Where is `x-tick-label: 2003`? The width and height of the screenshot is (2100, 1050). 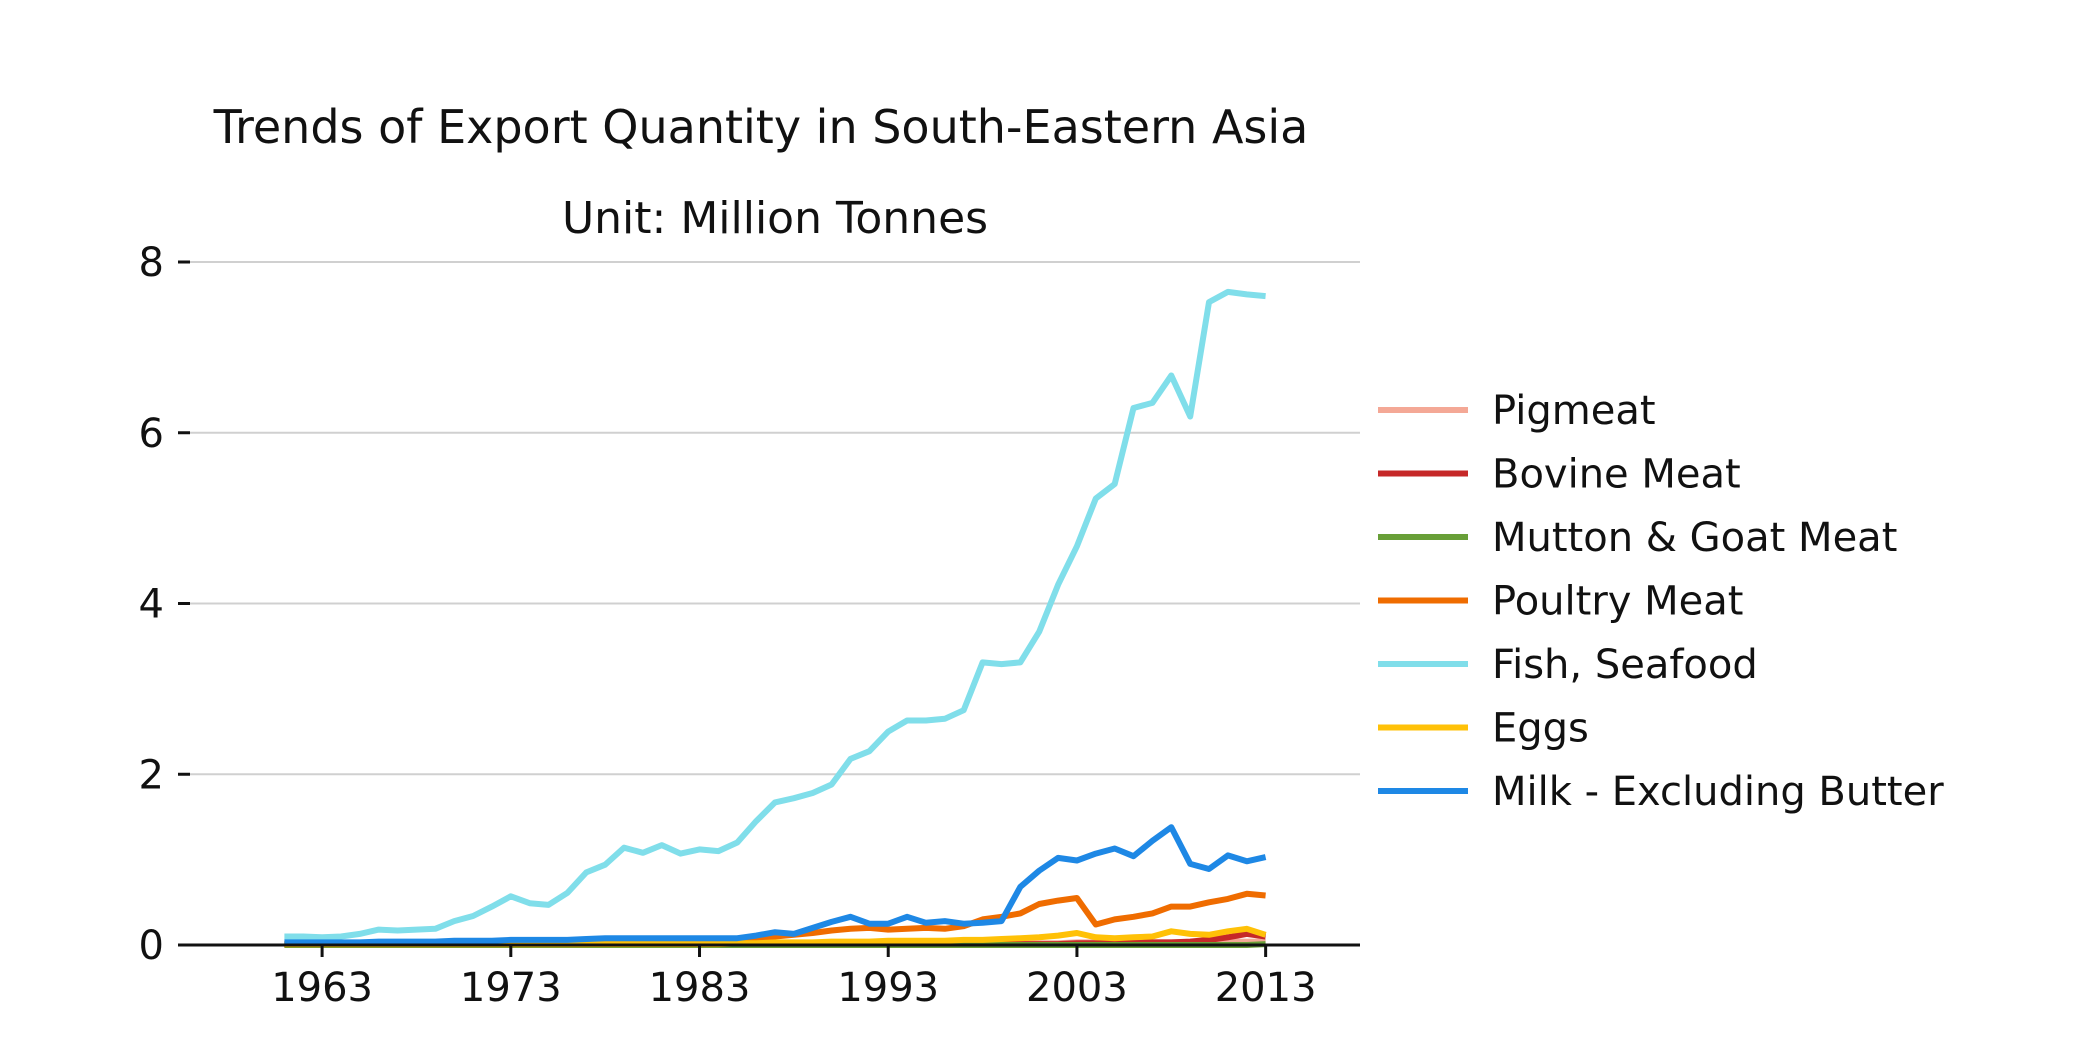 x-tick-label: 2003 is located at coordinates (1077, 988).